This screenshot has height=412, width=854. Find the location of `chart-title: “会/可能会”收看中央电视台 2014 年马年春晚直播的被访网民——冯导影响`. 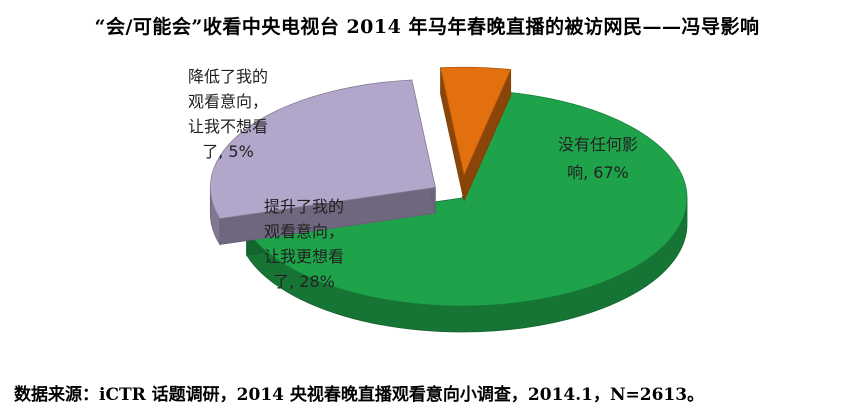

chart-title: “会/可能会”收看中央电视台 2014 年马年春晚直播的被访网民——冯导影响 is located at coordinates (427, 27).